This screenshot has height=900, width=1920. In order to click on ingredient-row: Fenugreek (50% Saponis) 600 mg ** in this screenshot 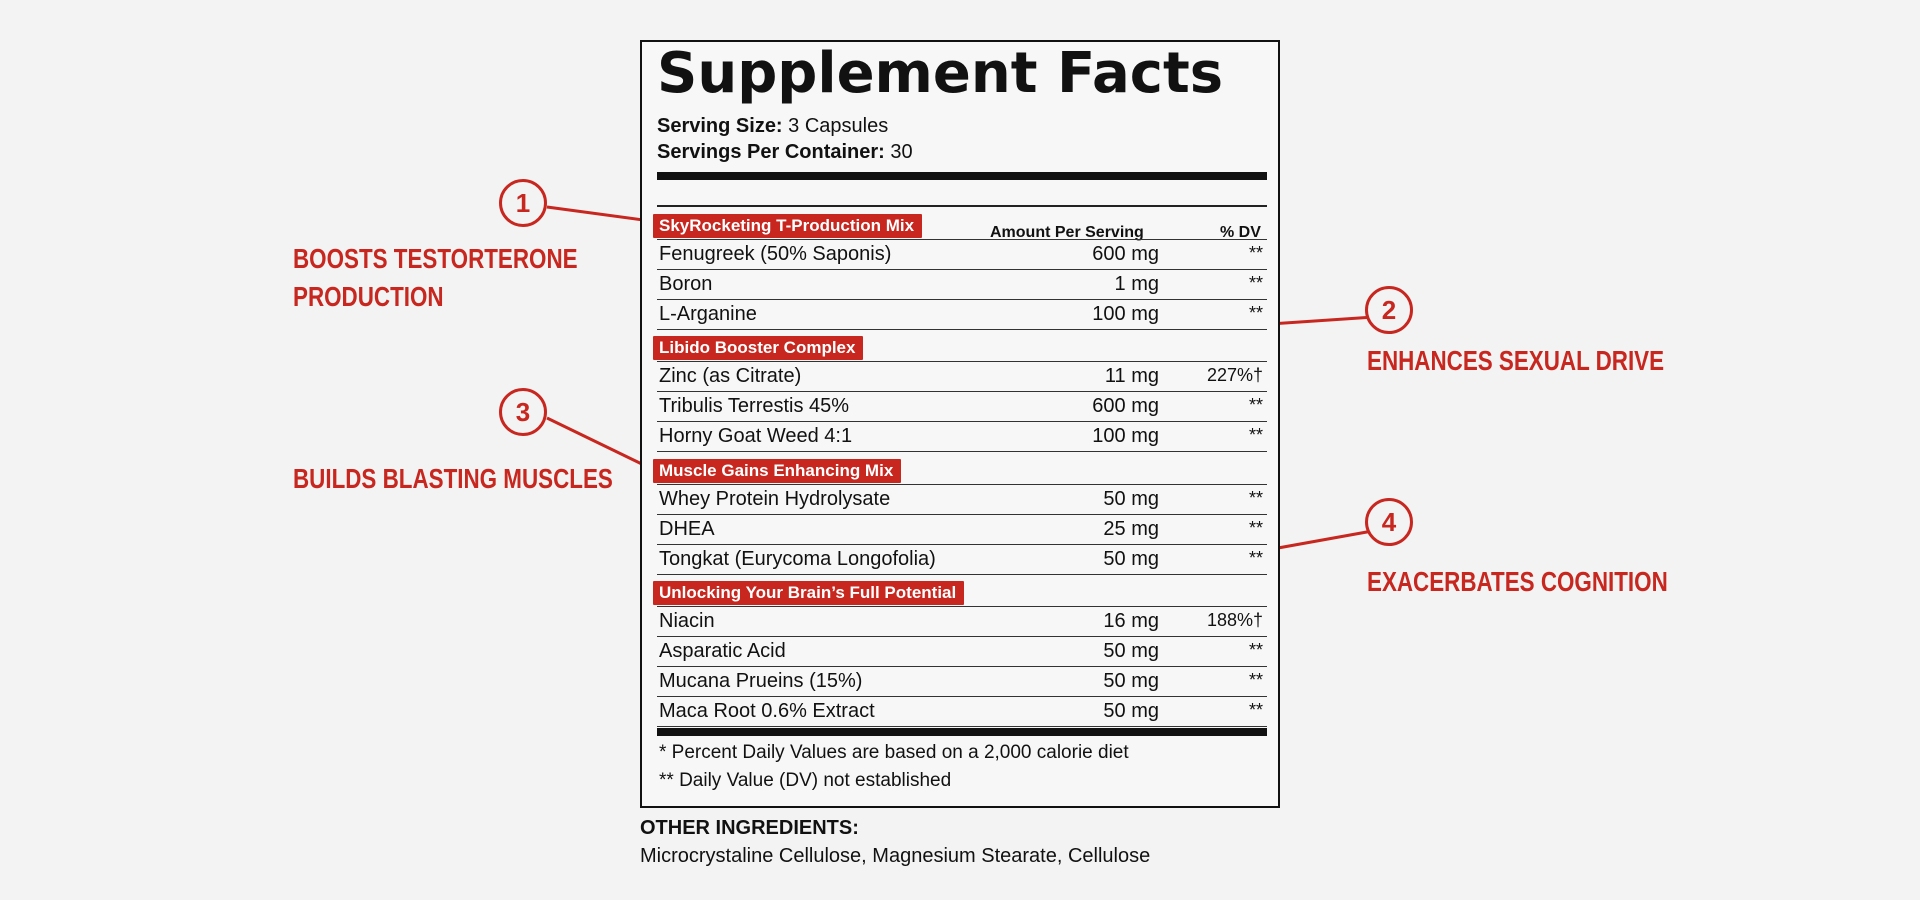, I will do `click(962, 255)`.